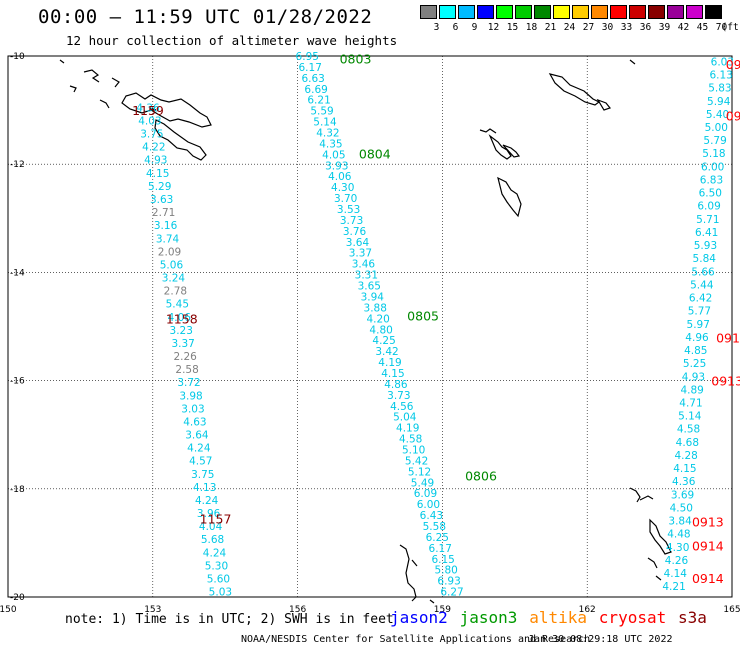  What do you see at coordinates (17, 165) in the screenshot?
I see `latitude-tick-label: -12` at bounding box center [17, 165].